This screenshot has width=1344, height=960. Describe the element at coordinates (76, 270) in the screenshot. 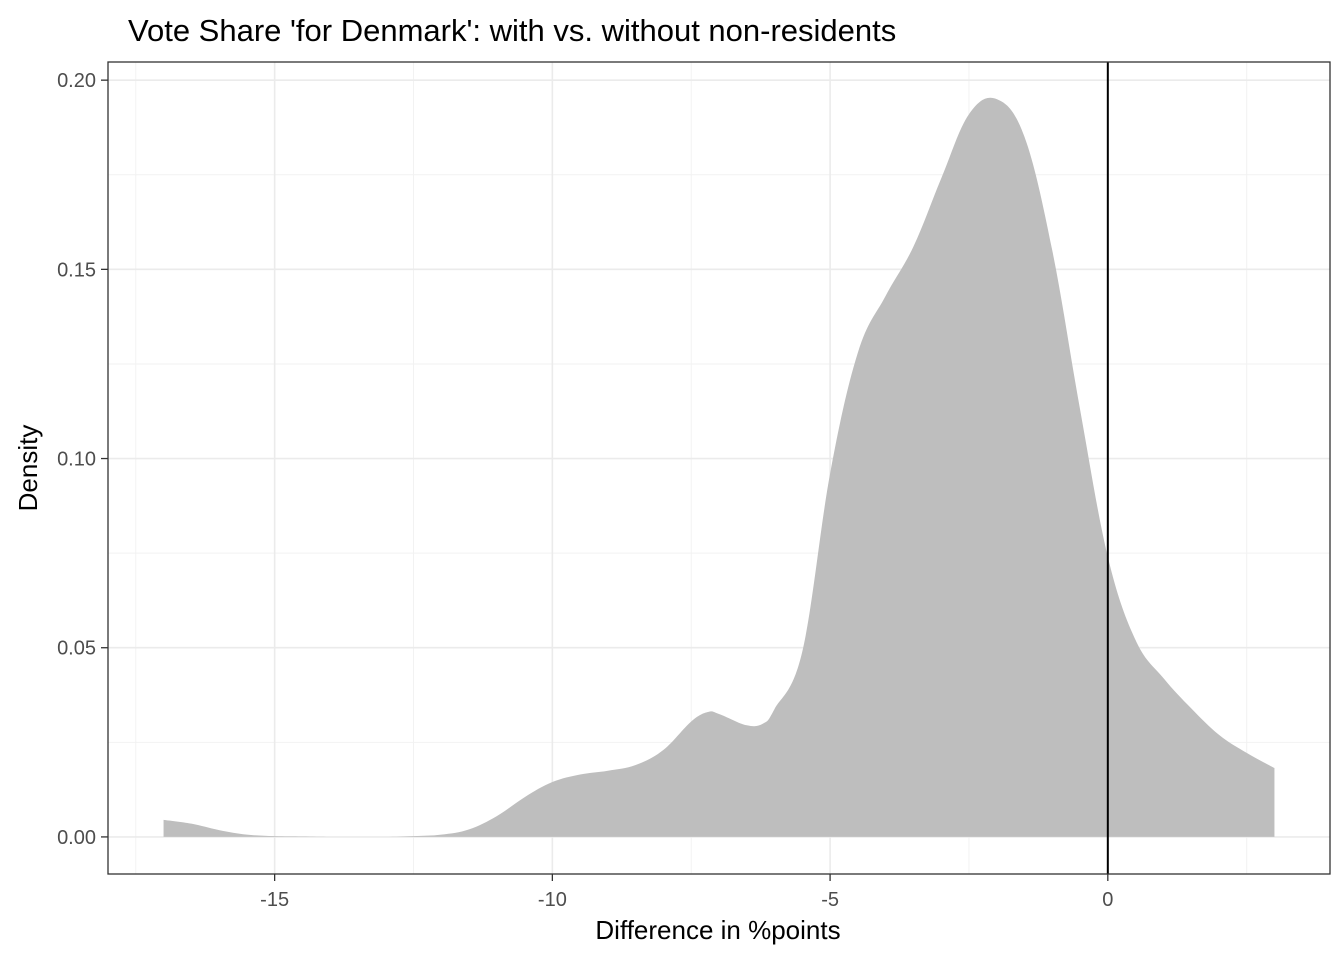

I see `y-tick-label: 0.15` at that location.